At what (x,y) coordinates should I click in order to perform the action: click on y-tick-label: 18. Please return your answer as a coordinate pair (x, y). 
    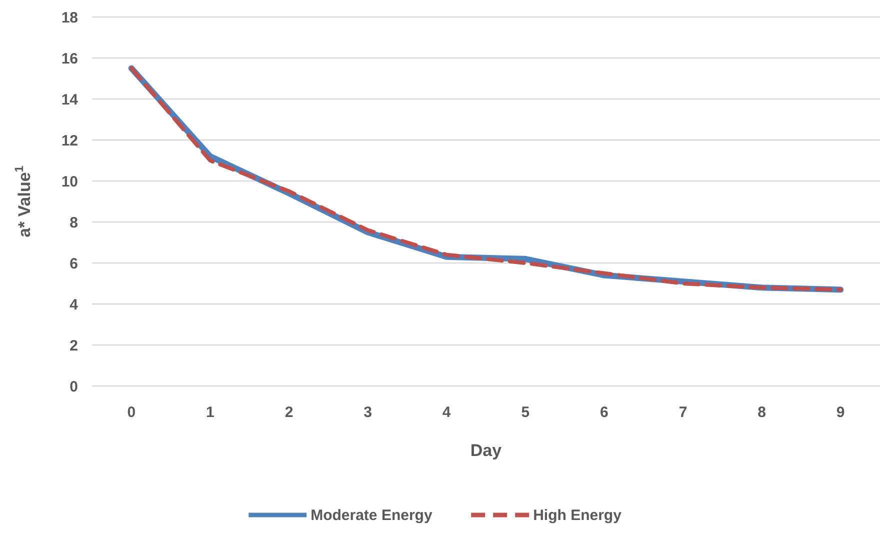
    Looking at the image, I should click on (69, 17).